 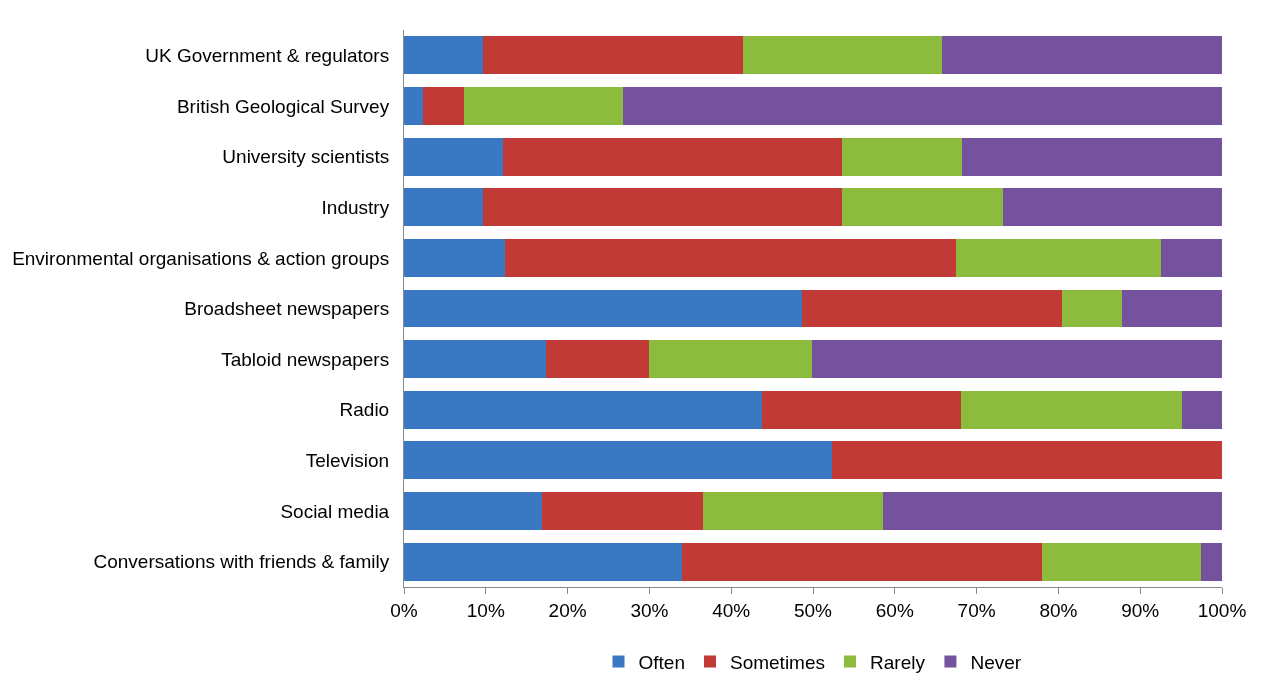 What do you see at coordinates (355, 207) in the screenshot?
I see `y-tick-label: Industry` at bounding box center [355, 207].